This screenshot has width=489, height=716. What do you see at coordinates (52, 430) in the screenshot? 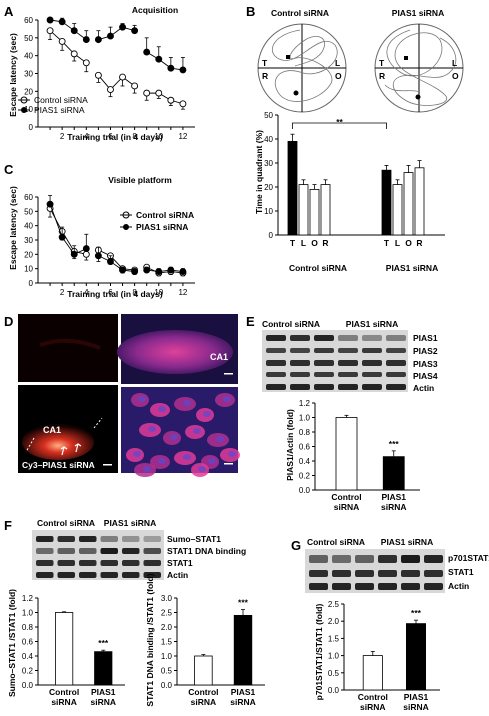
I see `micrograph-label-ca1: CA1` at bounding box center [52, 430].